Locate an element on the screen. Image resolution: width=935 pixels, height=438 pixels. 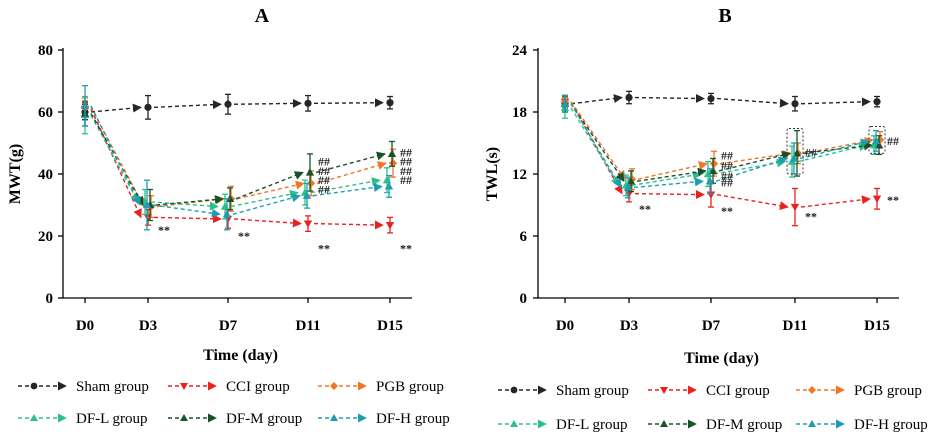
legend-label: Sham group is located at coordinates (592, 391).